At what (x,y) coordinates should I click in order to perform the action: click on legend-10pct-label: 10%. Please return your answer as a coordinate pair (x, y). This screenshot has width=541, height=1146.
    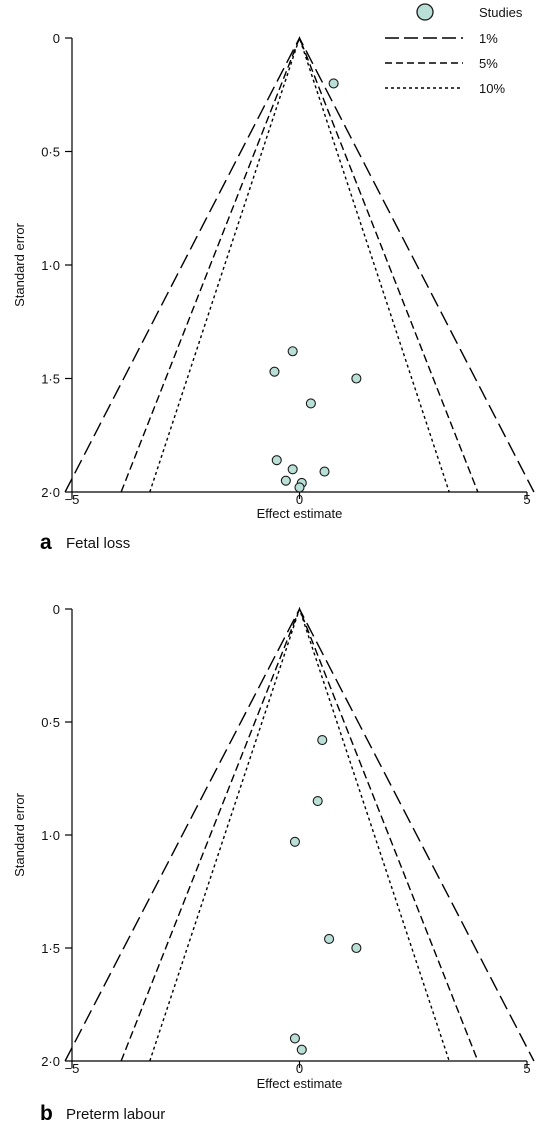
    Looking at the image, I should click on (492, 88).